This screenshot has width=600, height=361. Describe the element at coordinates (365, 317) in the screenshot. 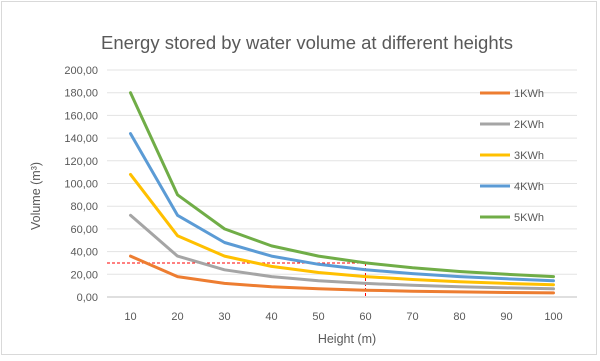

I see `x-tick-label: 60` at that location.